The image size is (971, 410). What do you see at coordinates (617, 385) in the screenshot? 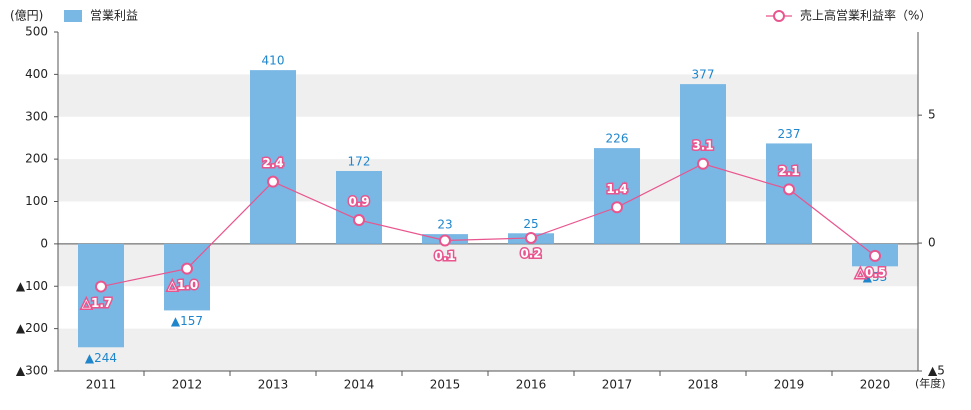
I see `x-tick-label: 2017` at bounding box center [617, 385].